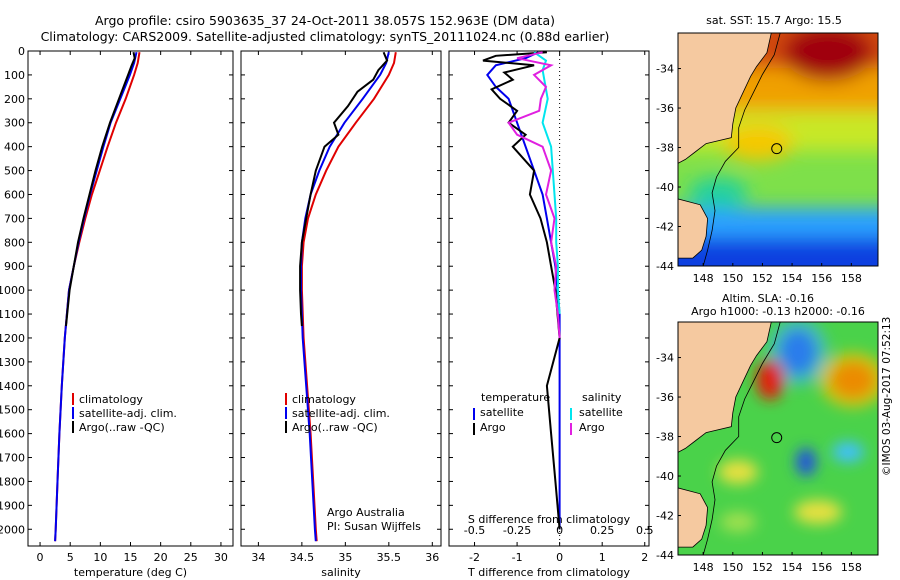 The width and height of the screenshot is (900, 580). What do you see at coordinates (14, 99) in the screenshot?
I see `depth-tick-label: 200` at bounding box center [14, 99].